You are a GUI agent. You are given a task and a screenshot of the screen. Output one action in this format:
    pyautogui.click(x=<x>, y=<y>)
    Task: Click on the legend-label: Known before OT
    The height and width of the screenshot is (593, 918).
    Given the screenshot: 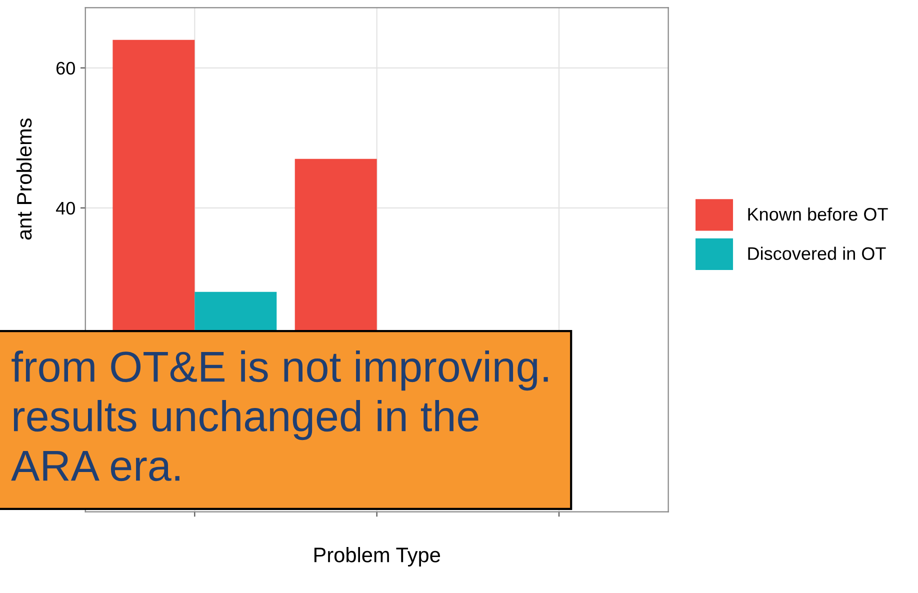 What is the action you would take?
    pyautogui.click(x=818, y=214)
    